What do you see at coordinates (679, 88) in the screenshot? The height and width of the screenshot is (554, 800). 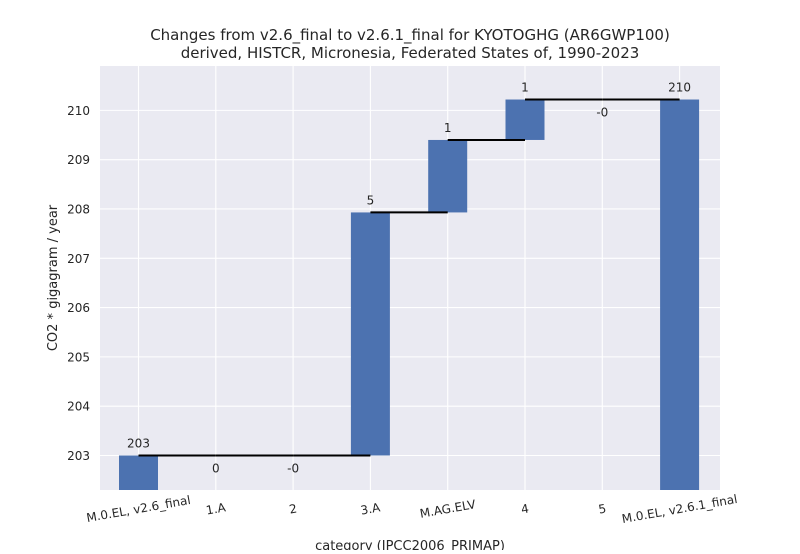 I see `bar-value-label: 210` at bounding box center [679, 88].